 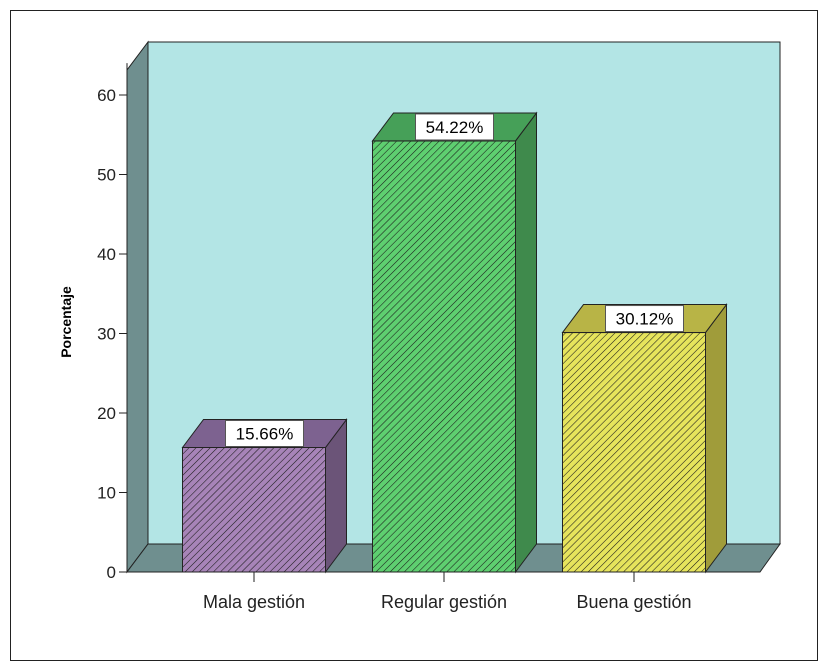 I want to click on y-tick-label: 60, so click(x=106, y=95).